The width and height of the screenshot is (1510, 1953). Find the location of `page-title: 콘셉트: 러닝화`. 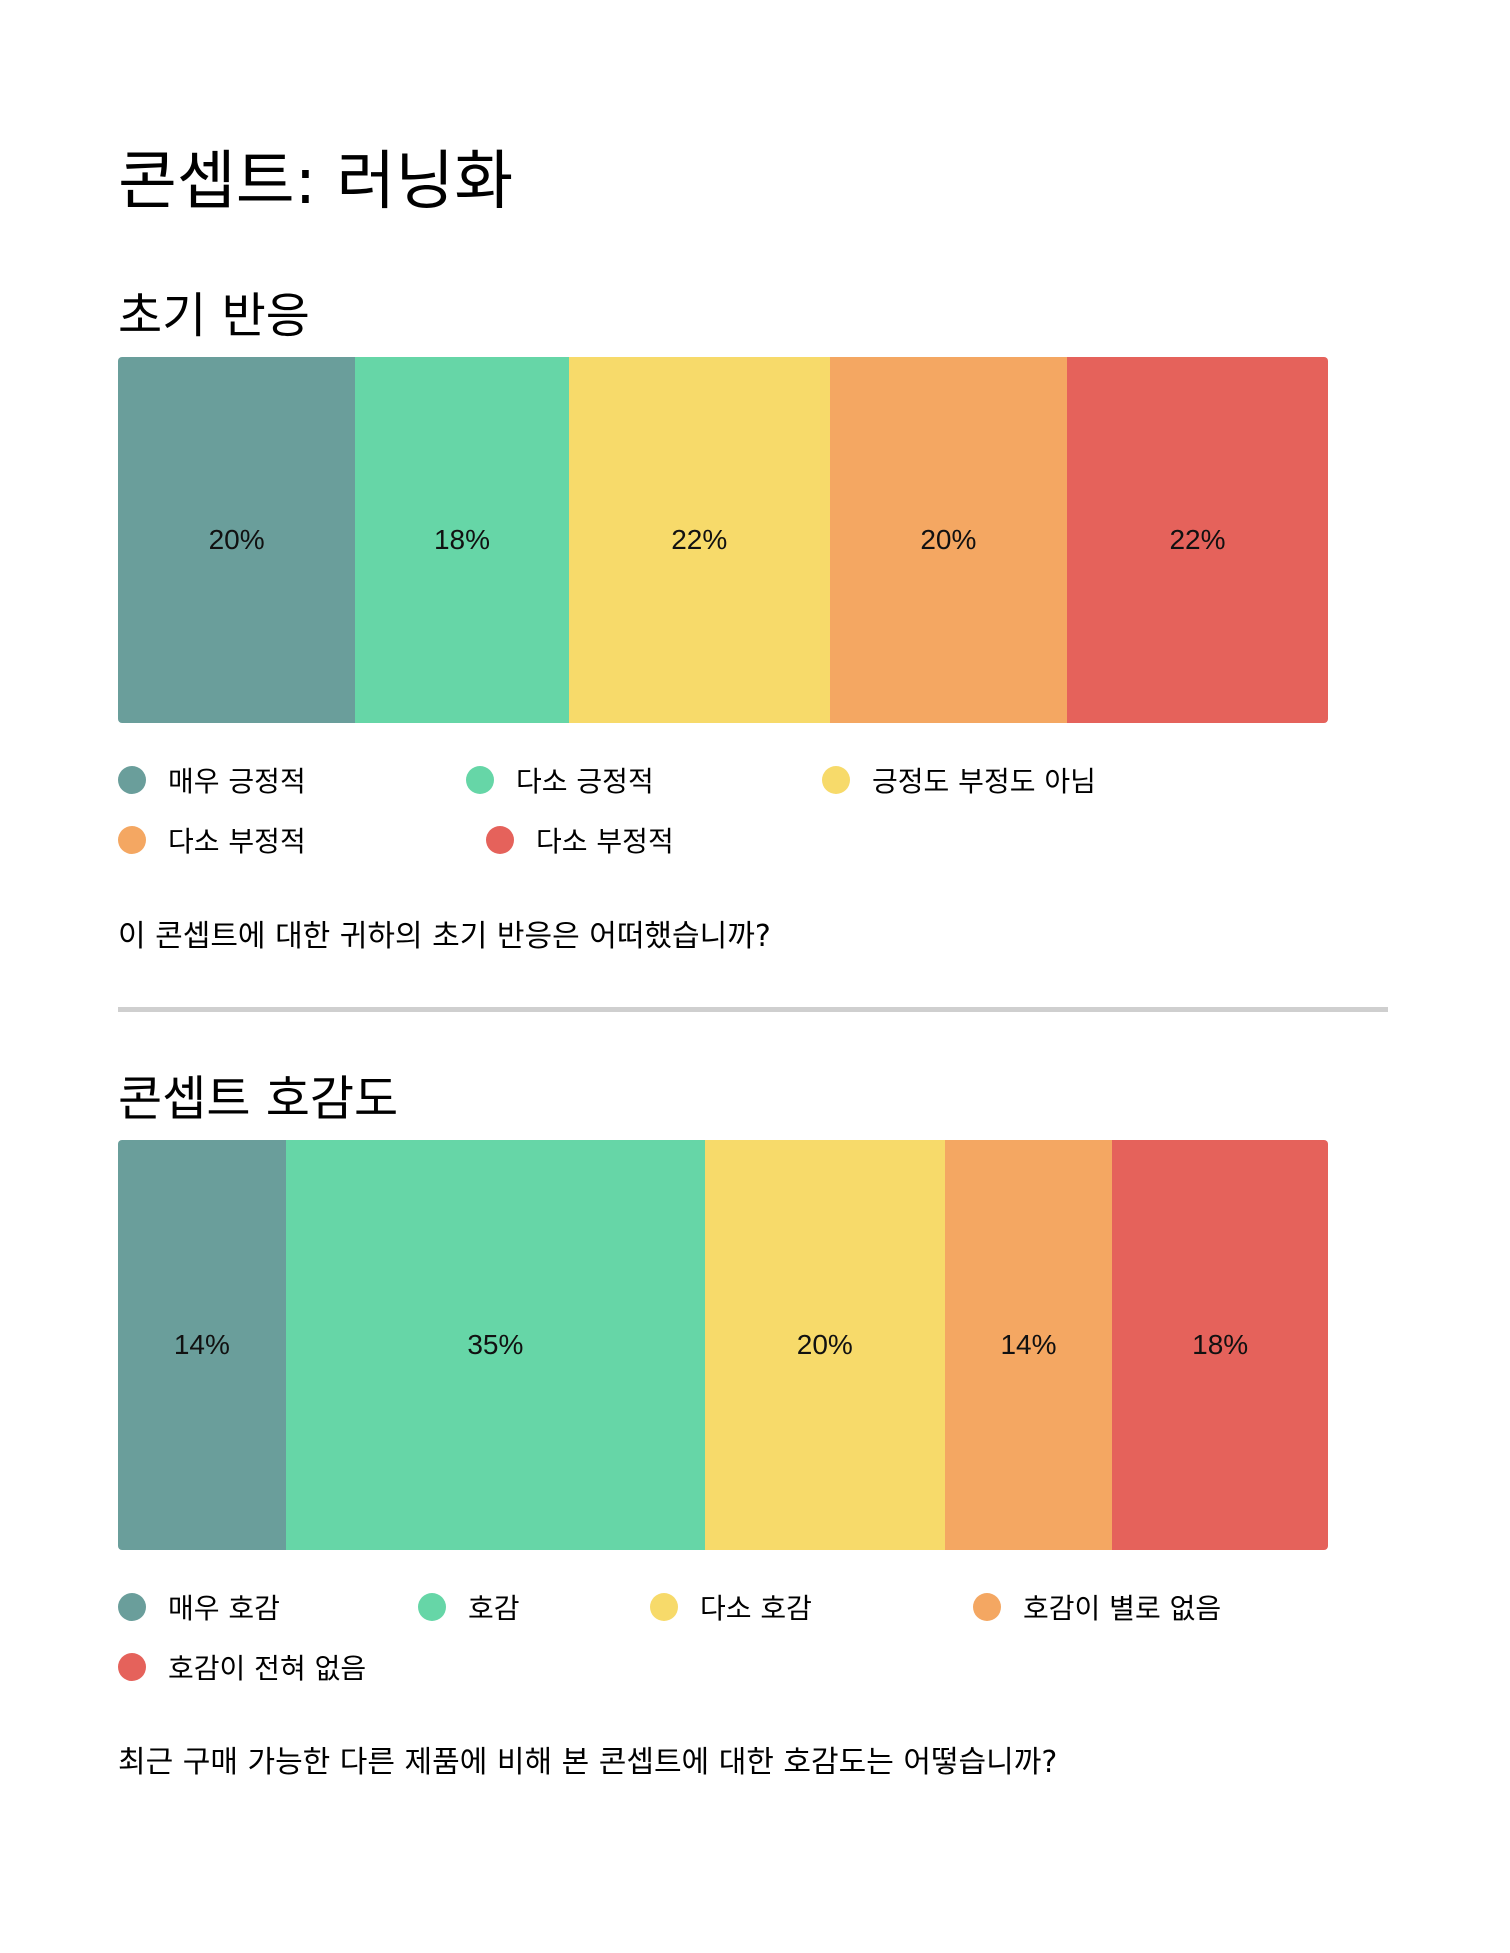

page-title: 콘셉트: 러닝화 is located at coordinates (316, 182).